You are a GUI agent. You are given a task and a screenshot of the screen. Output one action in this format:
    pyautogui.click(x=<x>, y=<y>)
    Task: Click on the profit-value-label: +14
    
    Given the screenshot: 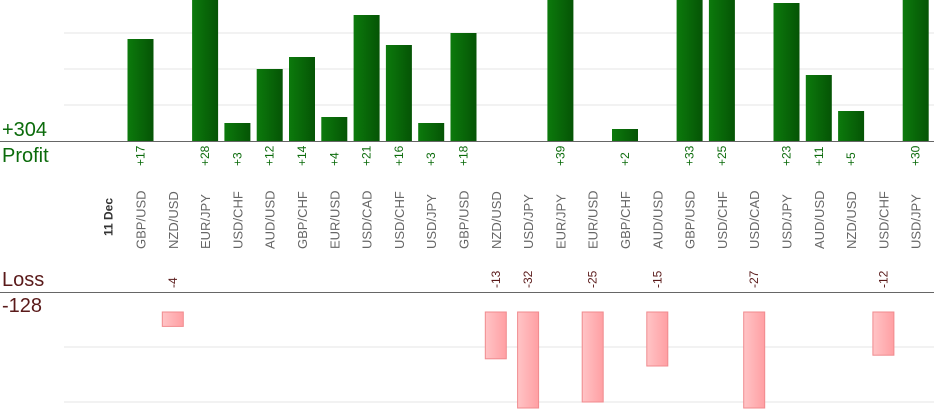 What is the action you would take?
    pyautogui.click(x=302, y=155)
    